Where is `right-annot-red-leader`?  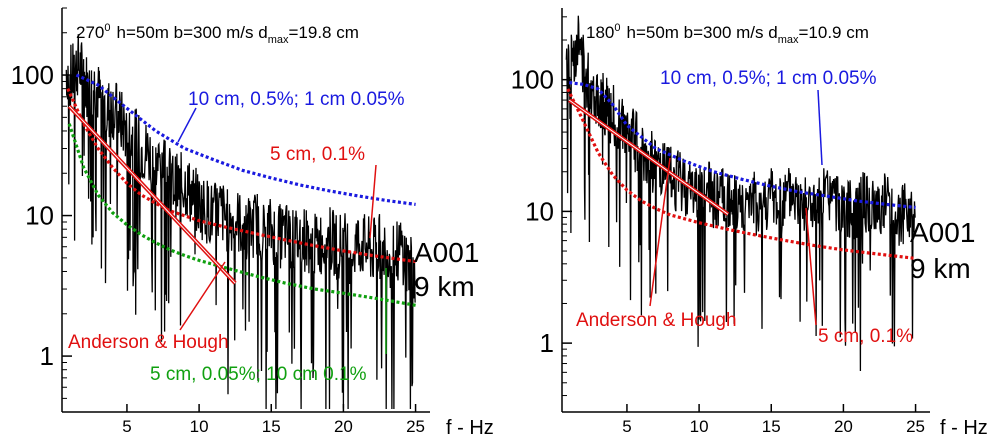 right-annot-red-leader is located at coordinates (811, 266).